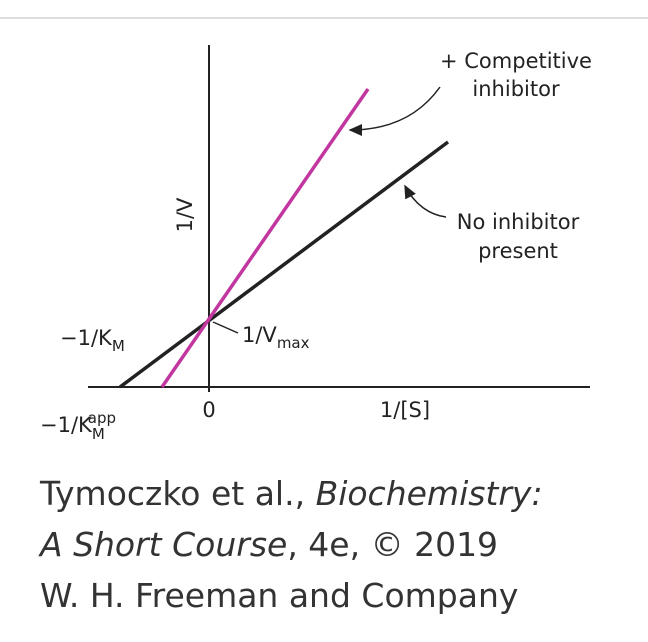 This screenshot has height=642, width=648. Describe the element at coordinates (516, 61) in the screenshot. I see `label: + Competitive` at that location.